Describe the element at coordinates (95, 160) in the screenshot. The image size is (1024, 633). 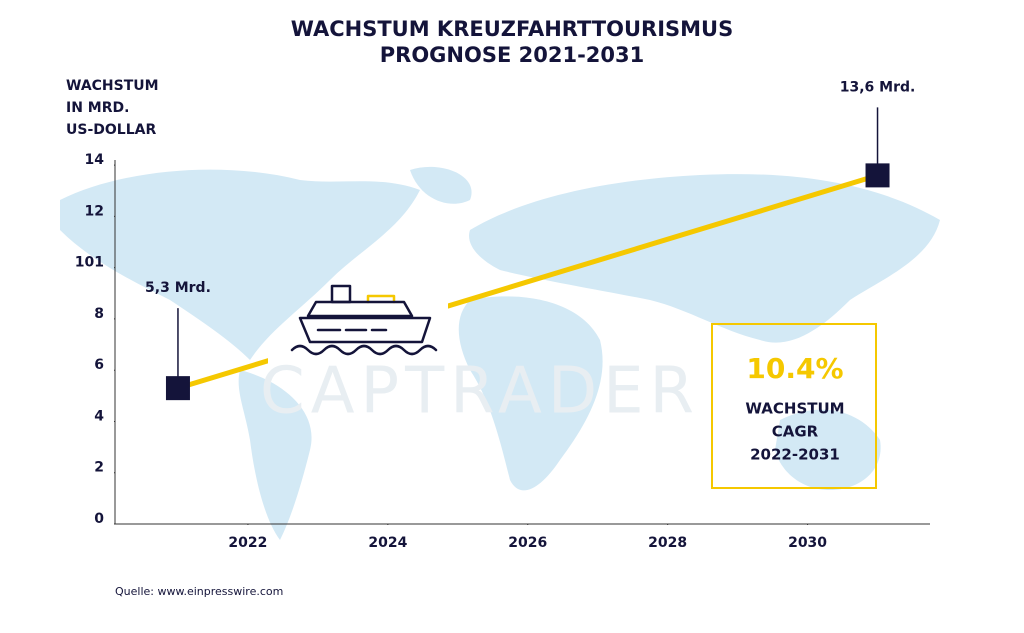
I see `y-tick-label: 14` at that location.